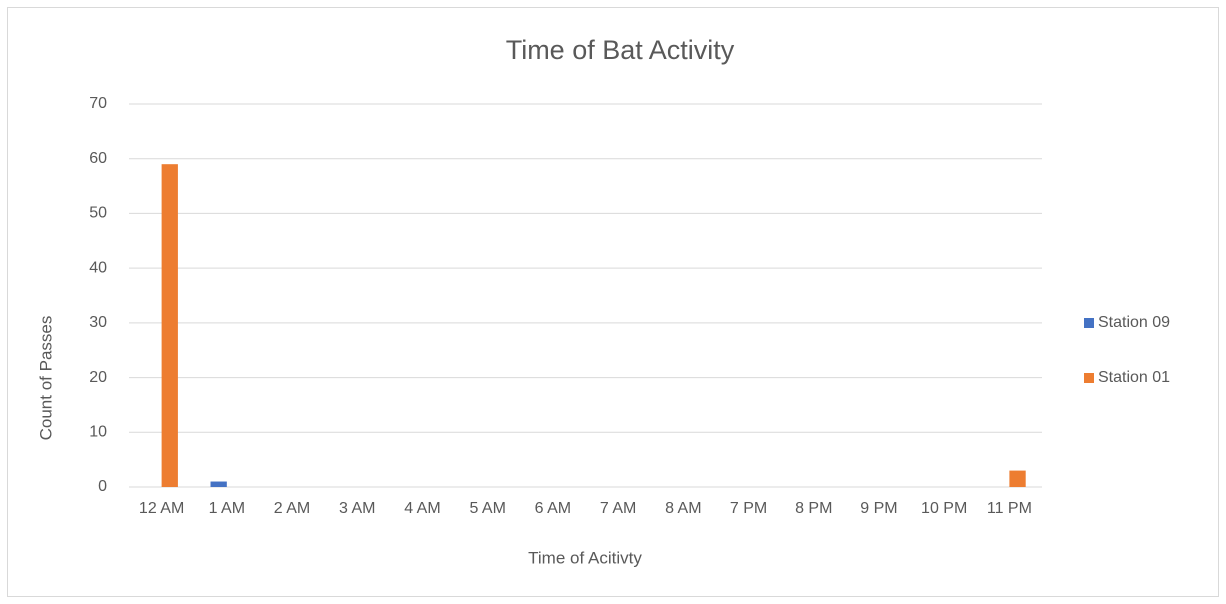 This screenshot has width=1226, height=604. Describe the element at coordinates (102, 486) in the screenshot. I see `y-tick-label: 0` at that location.